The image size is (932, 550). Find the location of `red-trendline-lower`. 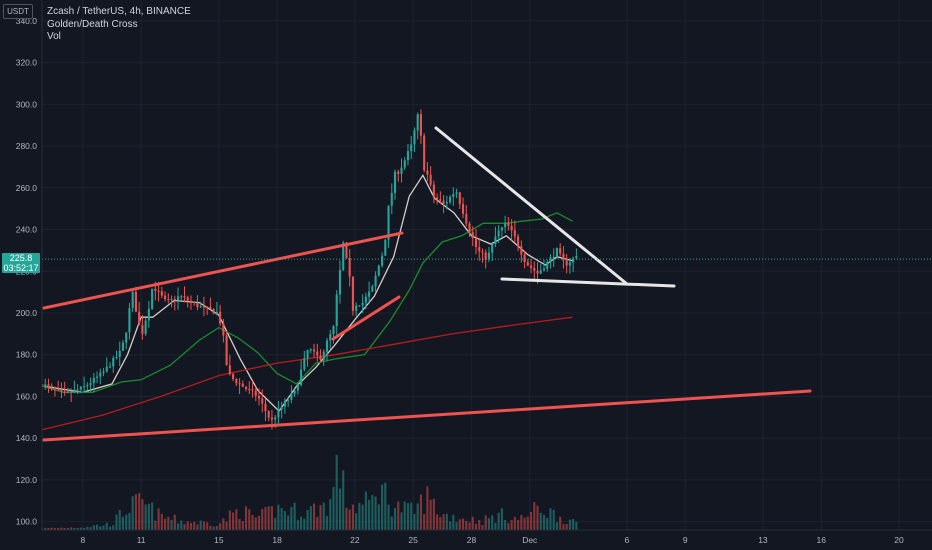

red-trendline-lower is located at coordinates (427, 415).